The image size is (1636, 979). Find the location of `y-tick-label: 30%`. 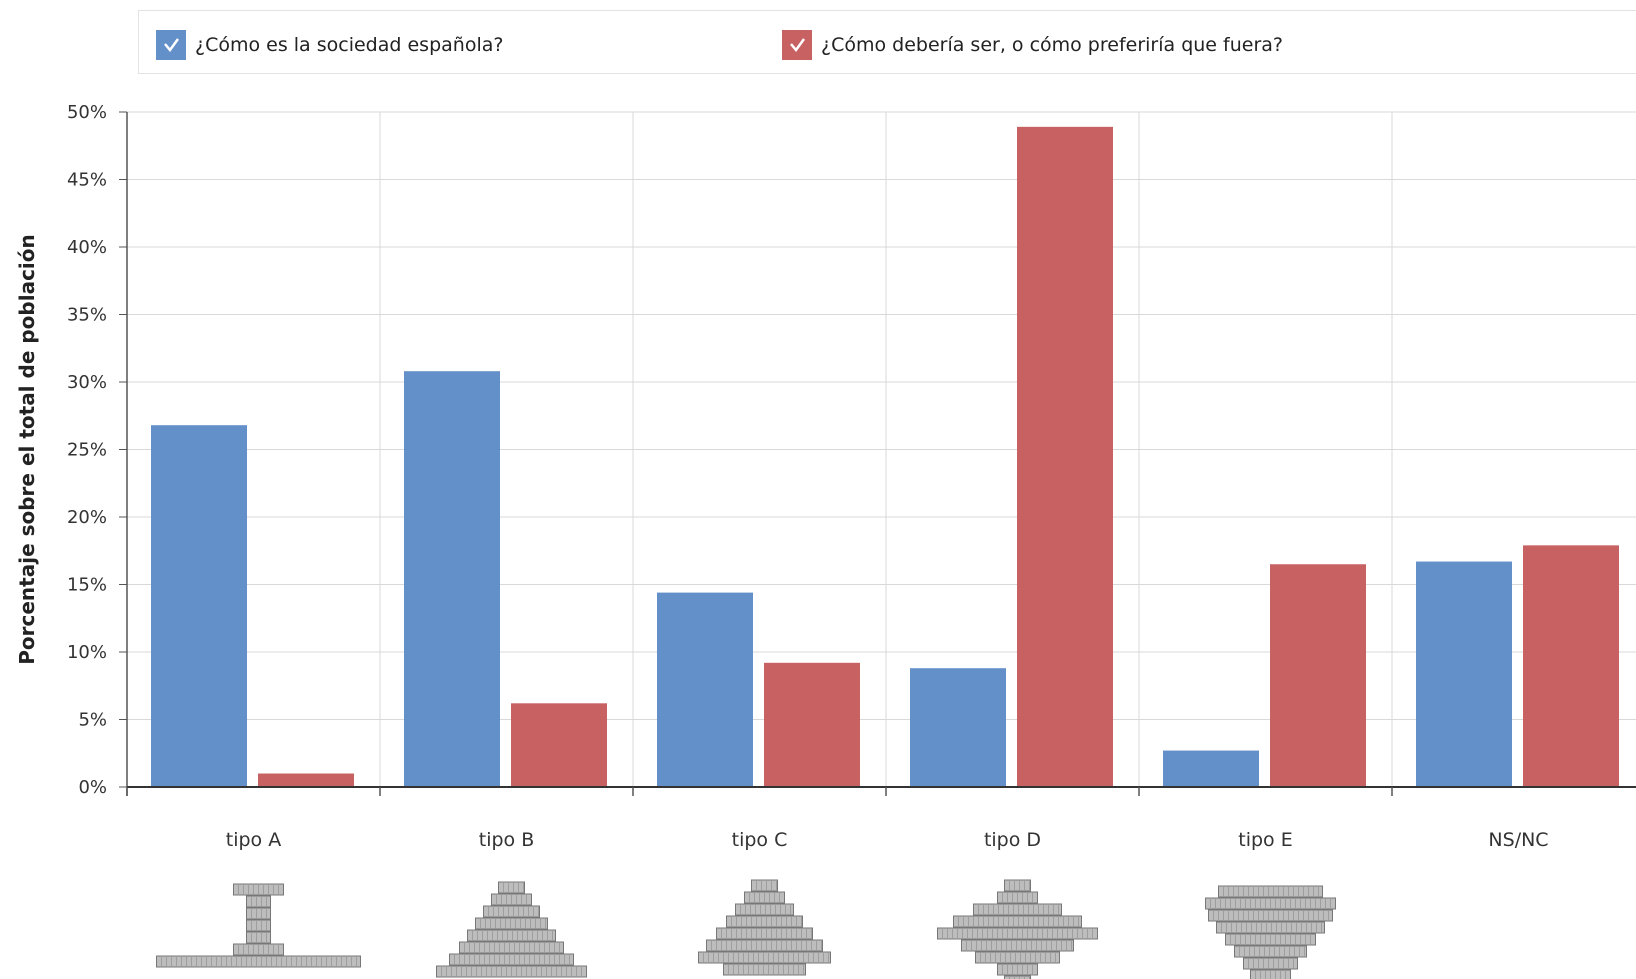

y-tick-label: 30% is located at coordinates (87, 382).